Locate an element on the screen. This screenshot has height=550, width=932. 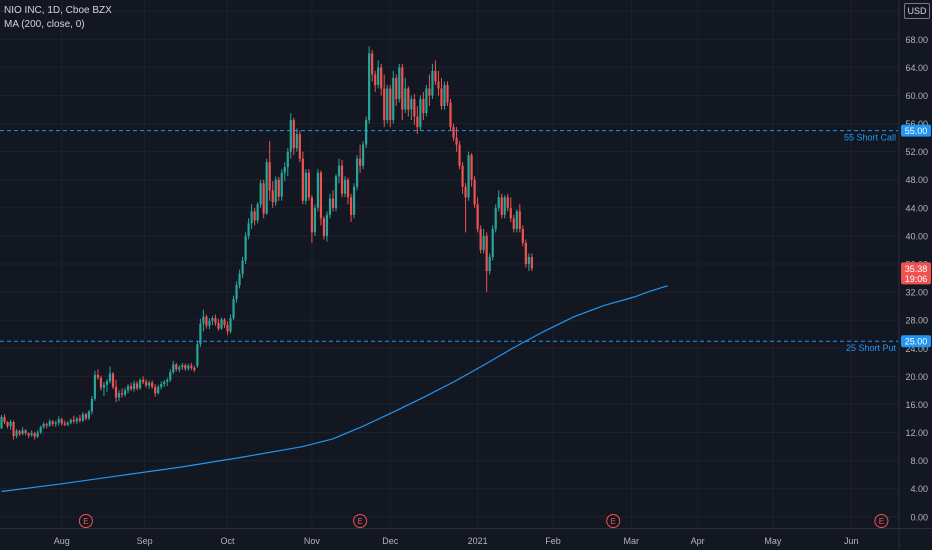
x-tick-label: Nov is located at coordinates (312, 541).